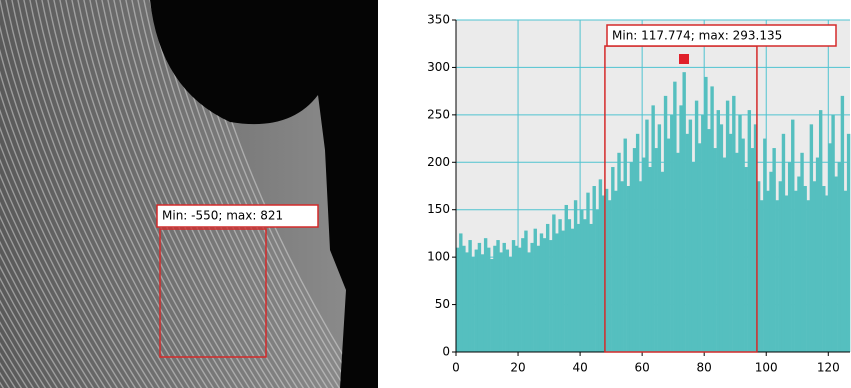 The height and width of the screenshot is (388, 851). What do you see at coordinates (828, 368) in the screenshot?
I see `x-tick-label: 120` at bounding box center [828, 368].